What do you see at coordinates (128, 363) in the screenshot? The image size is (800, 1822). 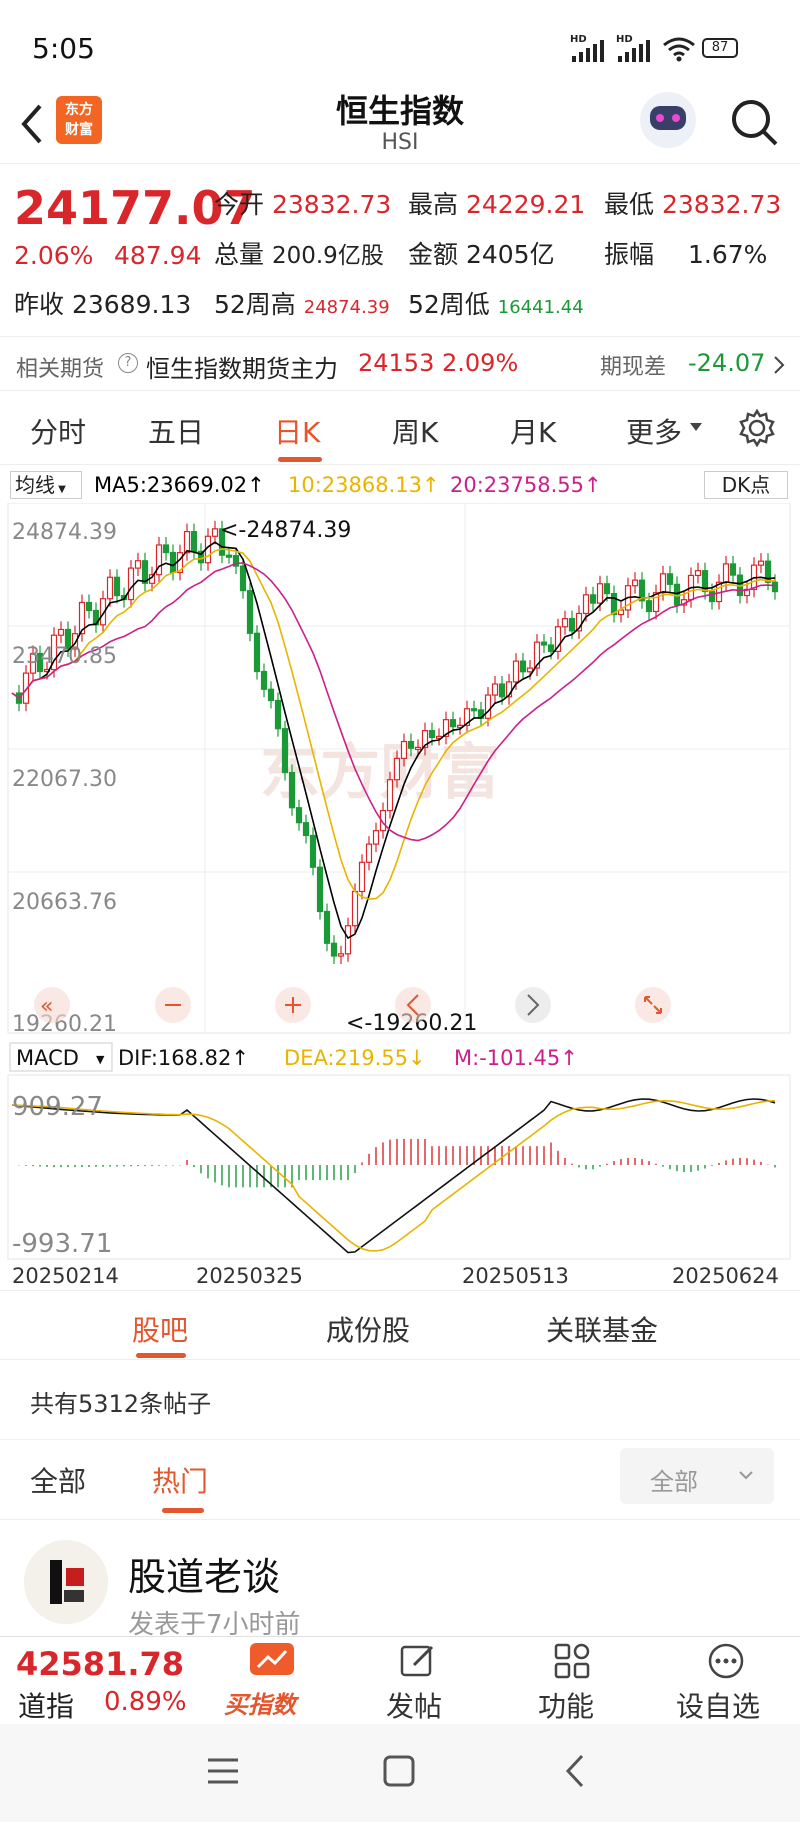 I see `help-icon: ?` at bounding box center [128, 363].